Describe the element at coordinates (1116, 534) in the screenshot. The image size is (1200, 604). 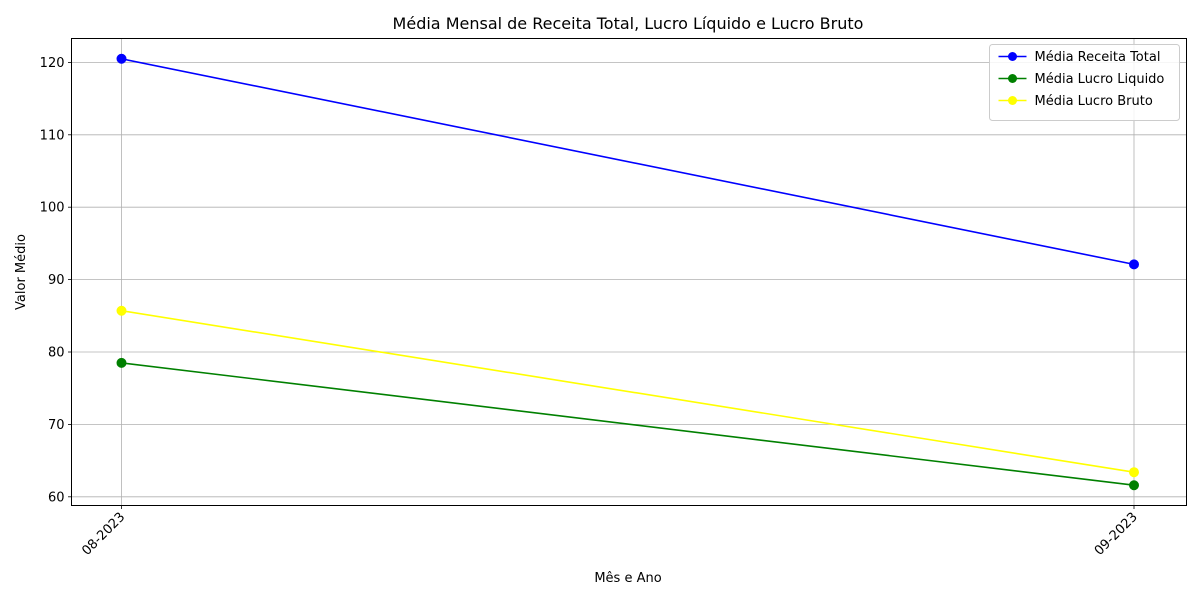
I see `x-tick-label: 09-2023` at that location.